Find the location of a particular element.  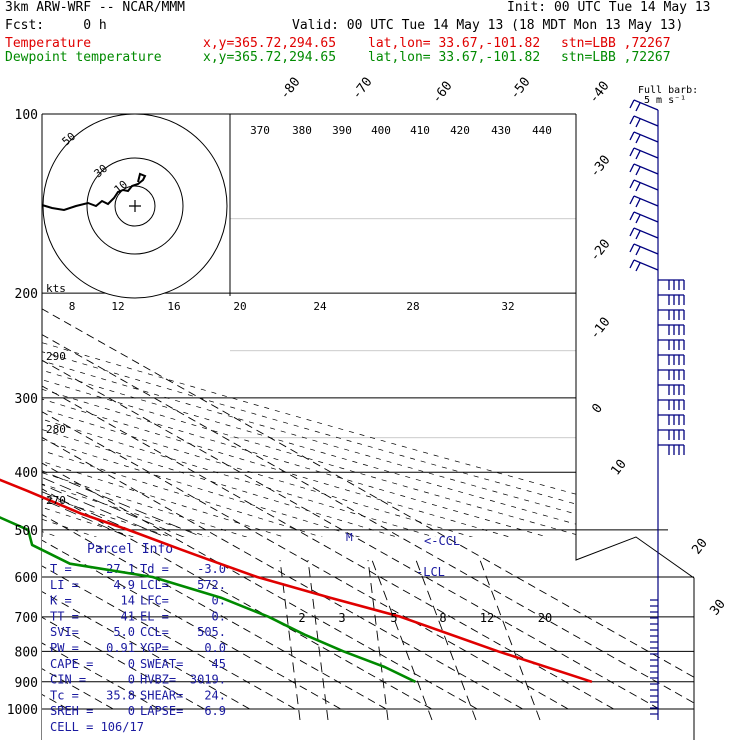

parcel-cell: CELL = 106/17 is located at coordinates (97, 727).